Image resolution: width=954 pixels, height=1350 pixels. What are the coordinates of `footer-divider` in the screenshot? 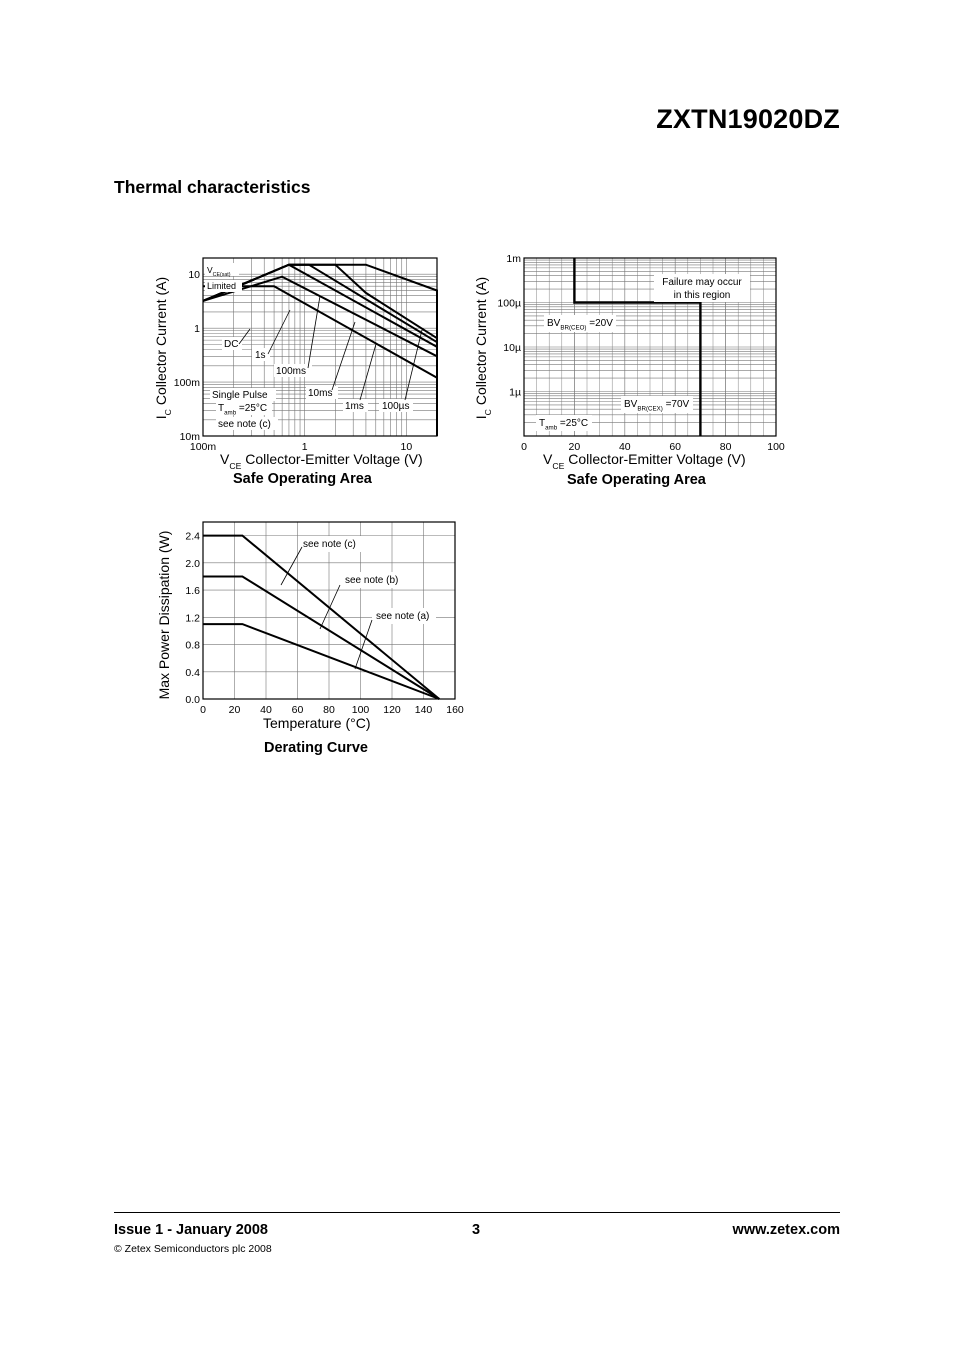 It's located at (477, 1212).